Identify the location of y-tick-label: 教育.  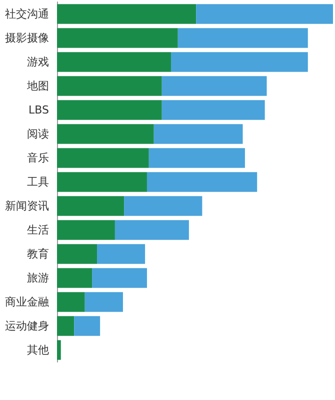
(38, 254).